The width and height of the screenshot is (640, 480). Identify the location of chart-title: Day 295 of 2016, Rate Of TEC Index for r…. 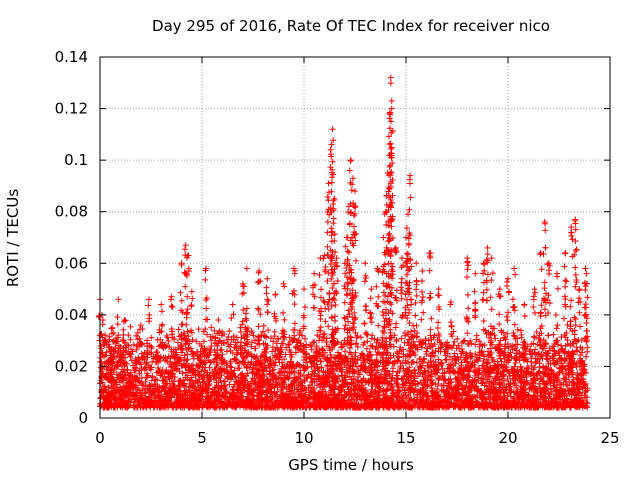
(351, 26).